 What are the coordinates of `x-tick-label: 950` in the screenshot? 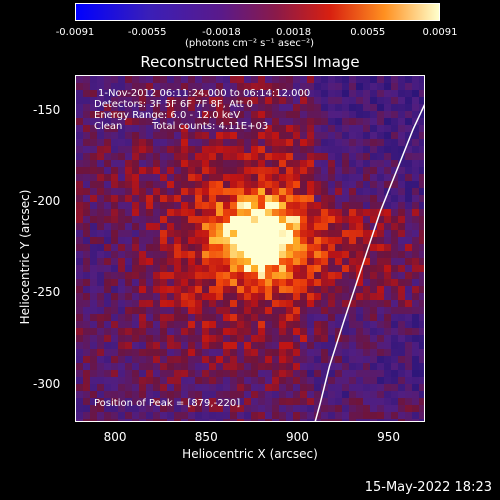 It's located at (388, 437).